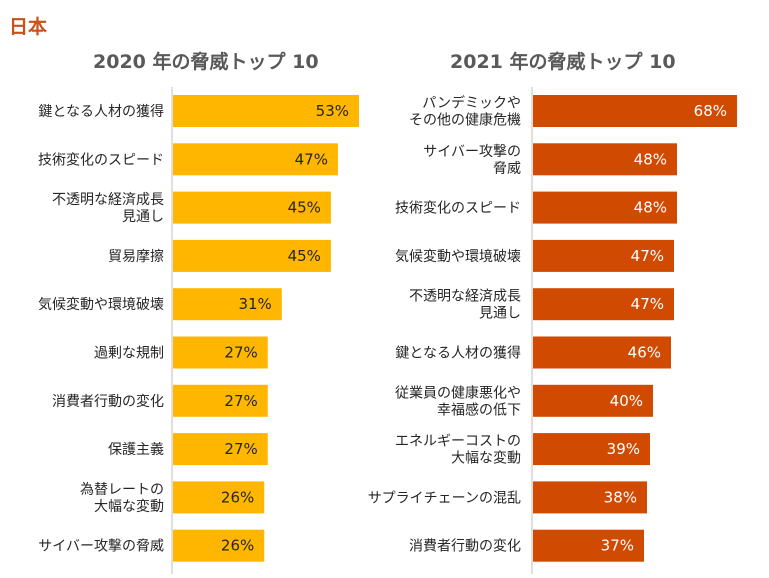 The height and width of the screenshot is (578, 769). I want to click on category-label-2020-5: 気候変動や環境破壊, so click(101, 304).